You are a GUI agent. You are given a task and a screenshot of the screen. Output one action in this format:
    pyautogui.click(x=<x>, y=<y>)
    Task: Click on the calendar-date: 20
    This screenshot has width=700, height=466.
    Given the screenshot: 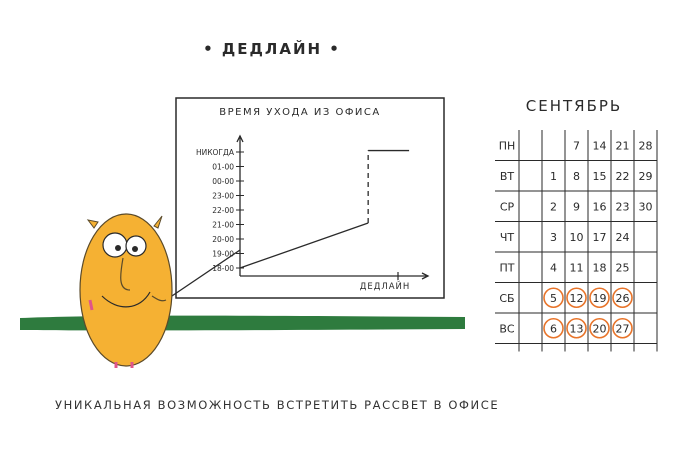 What is the action you would take?
    pyautogui.click(x=600, y=328)
    